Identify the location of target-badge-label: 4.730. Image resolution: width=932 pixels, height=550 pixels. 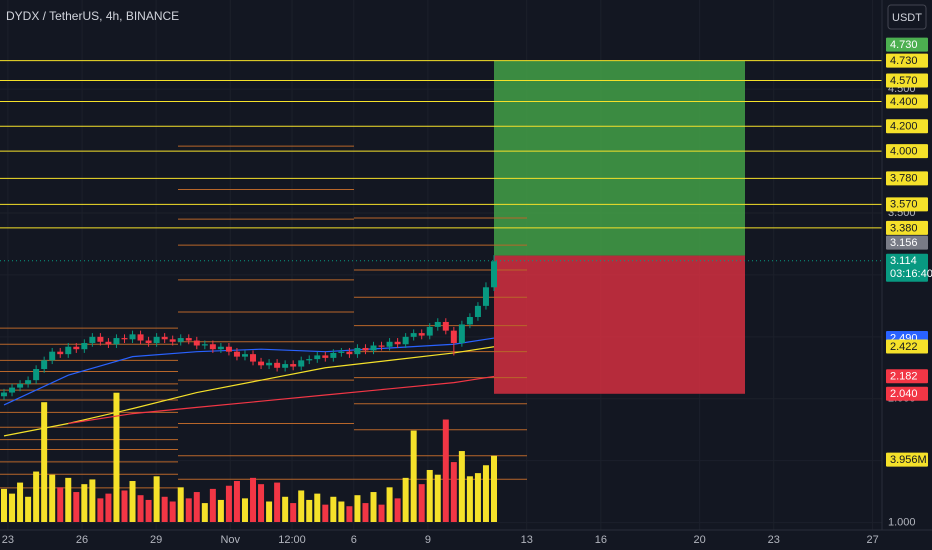
(904, 45).